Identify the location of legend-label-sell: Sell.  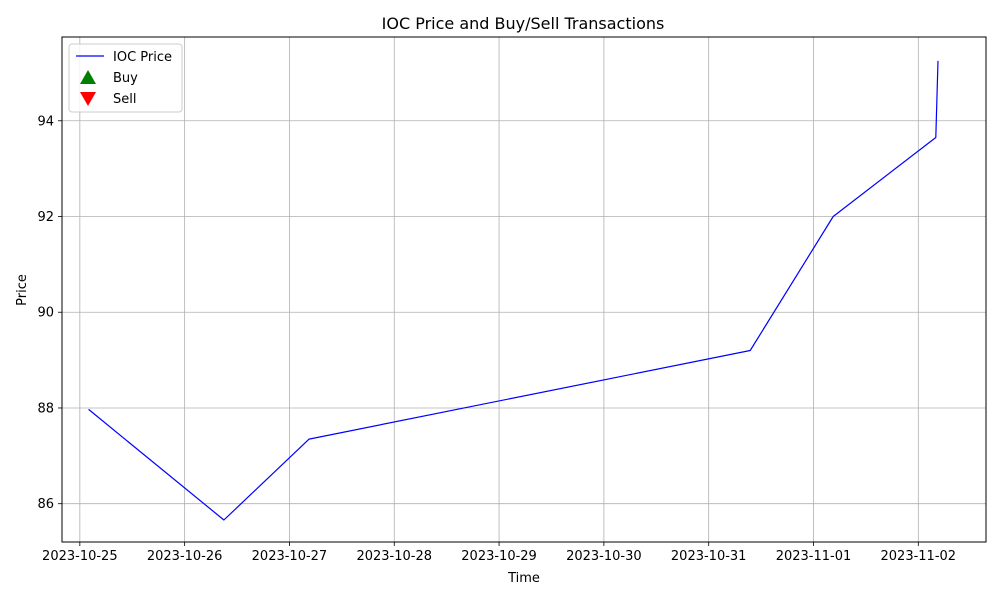
(124, 99).